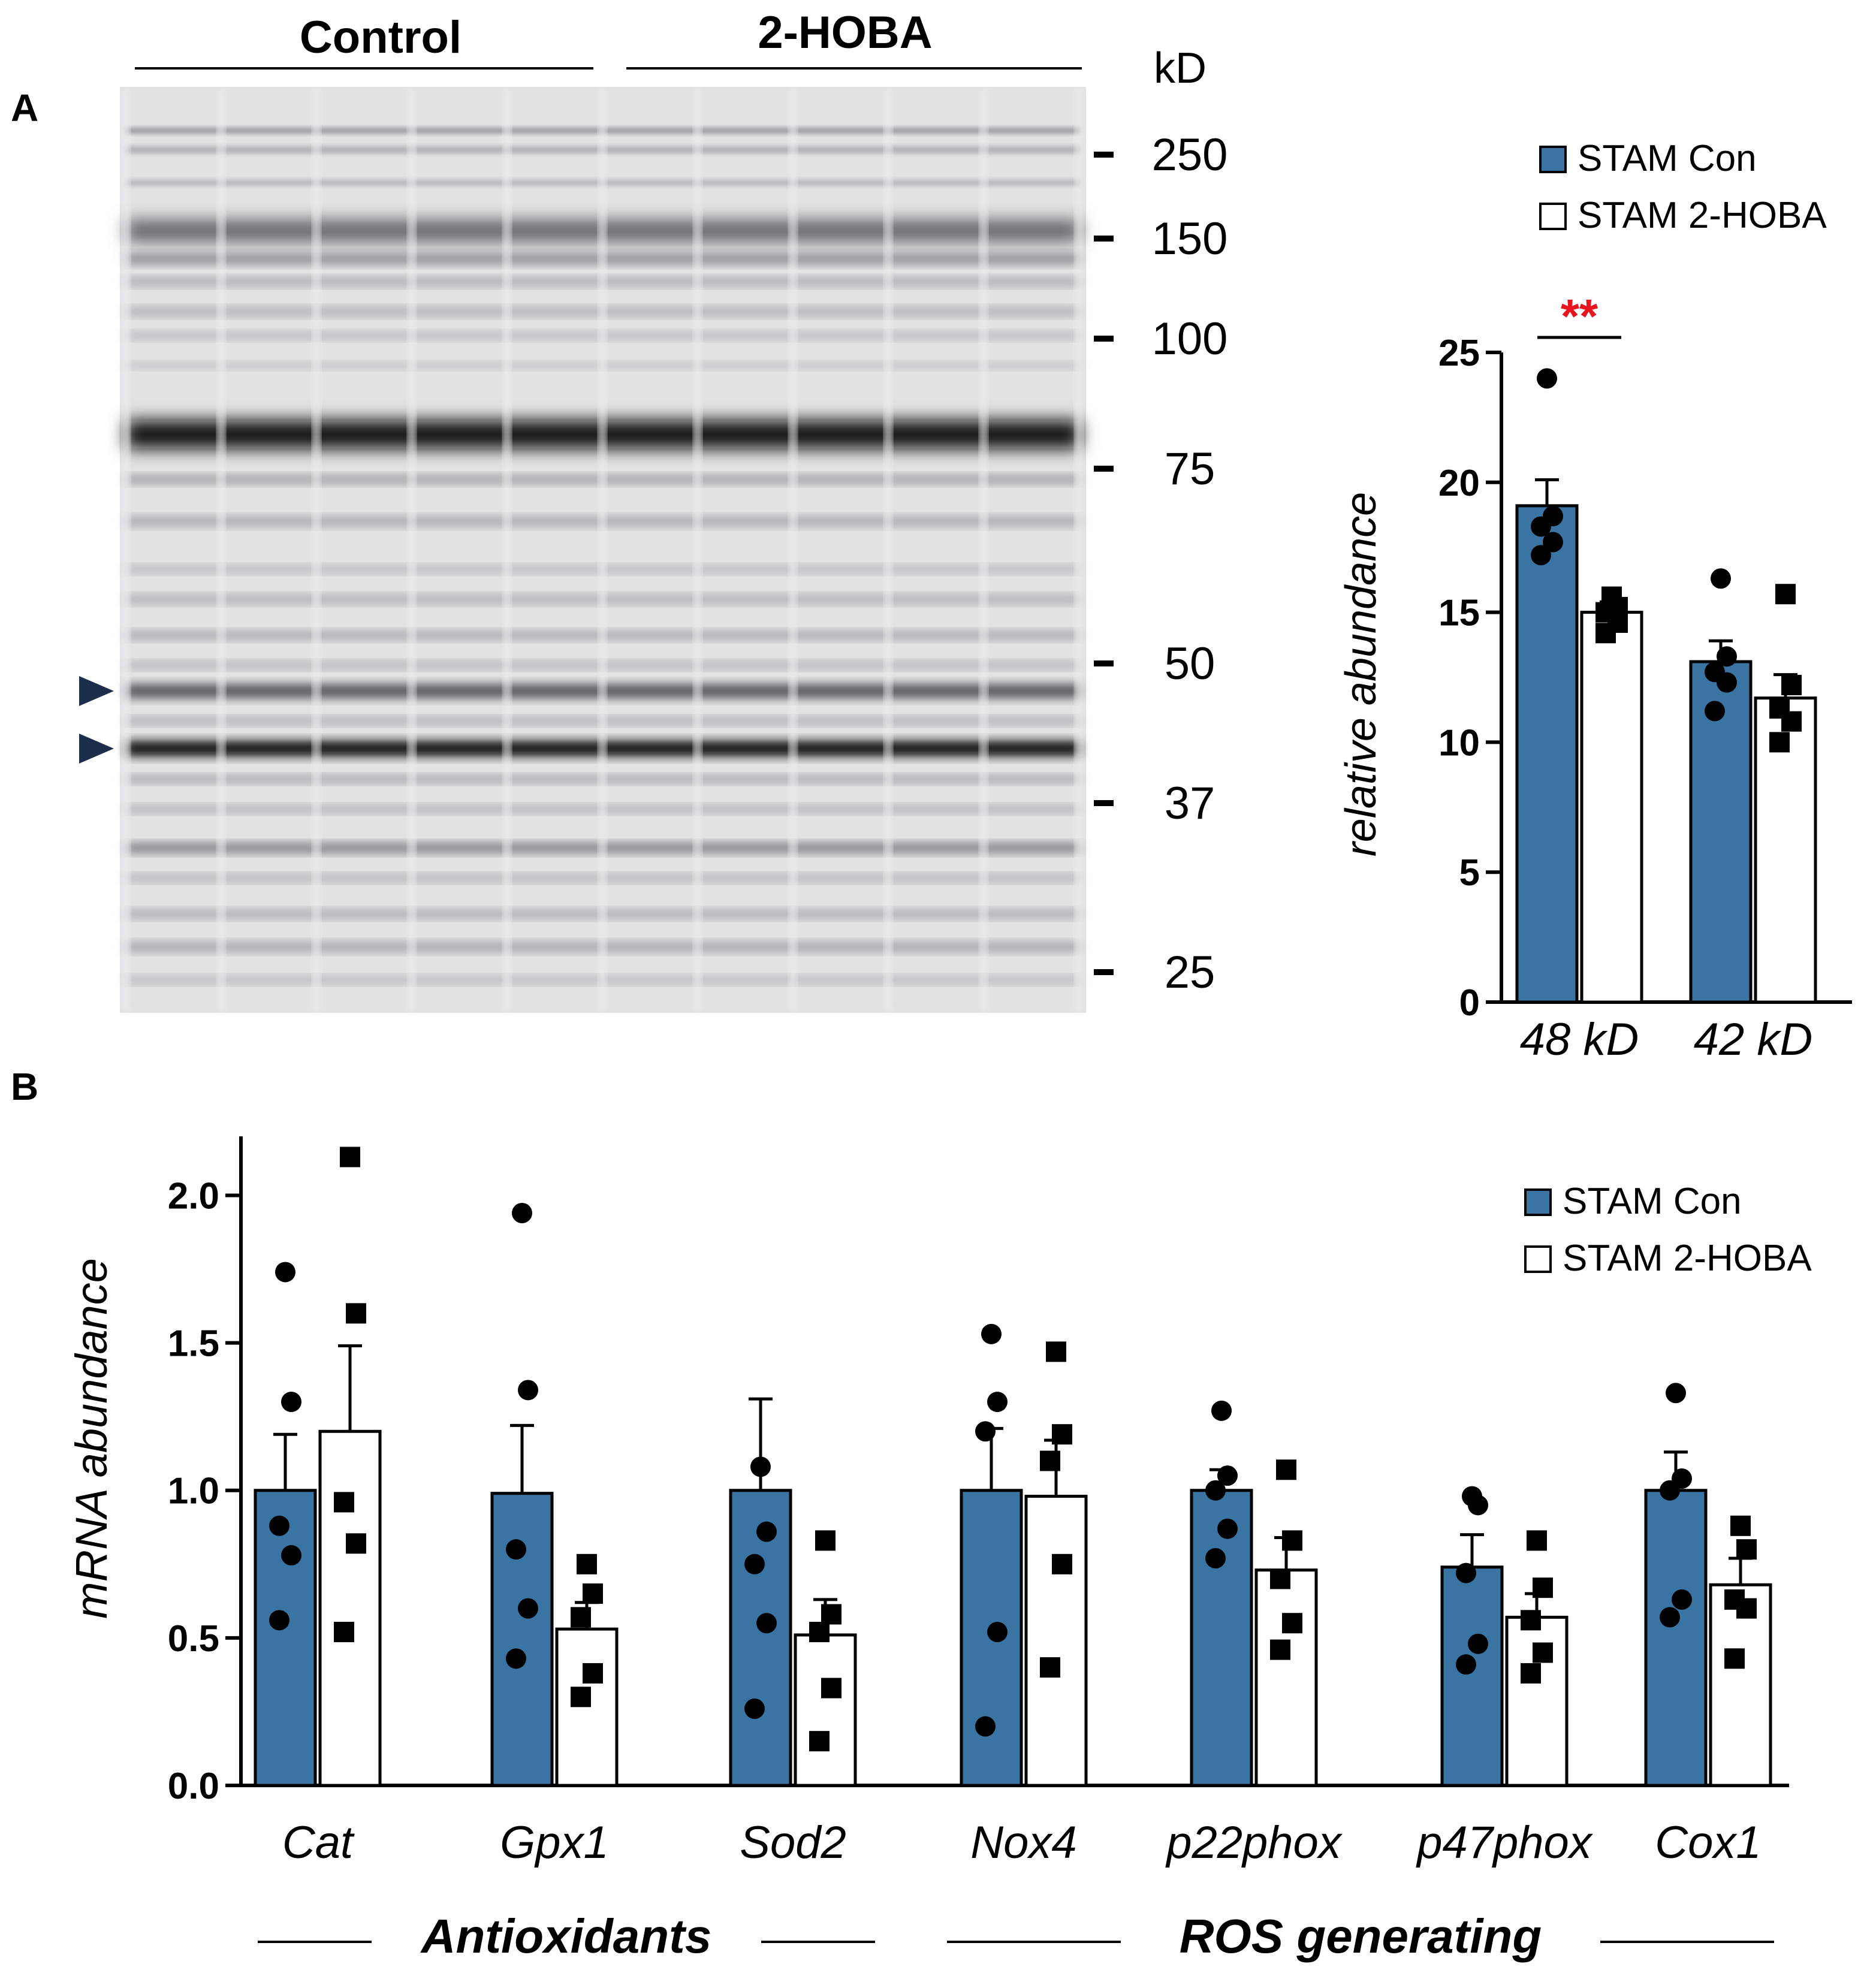 Image resolution: width=1867 pixels, height=1988 pixels. Describe the element at coordinates (1190, 664) in the screenshot. I see `mw-label: 50` at that location.